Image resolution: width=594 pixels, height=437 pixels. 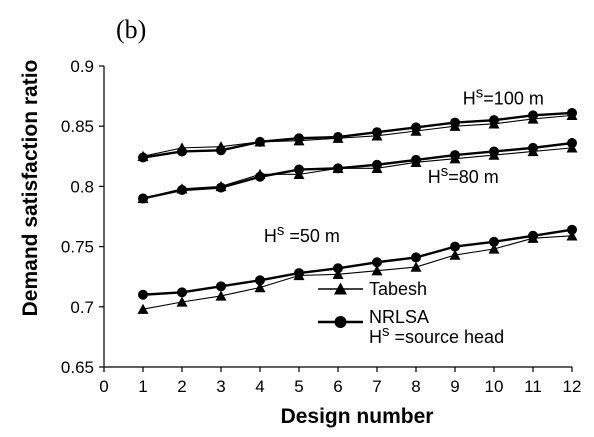 I want to click on x-tick-label: 5, so click(x=298, y=386).